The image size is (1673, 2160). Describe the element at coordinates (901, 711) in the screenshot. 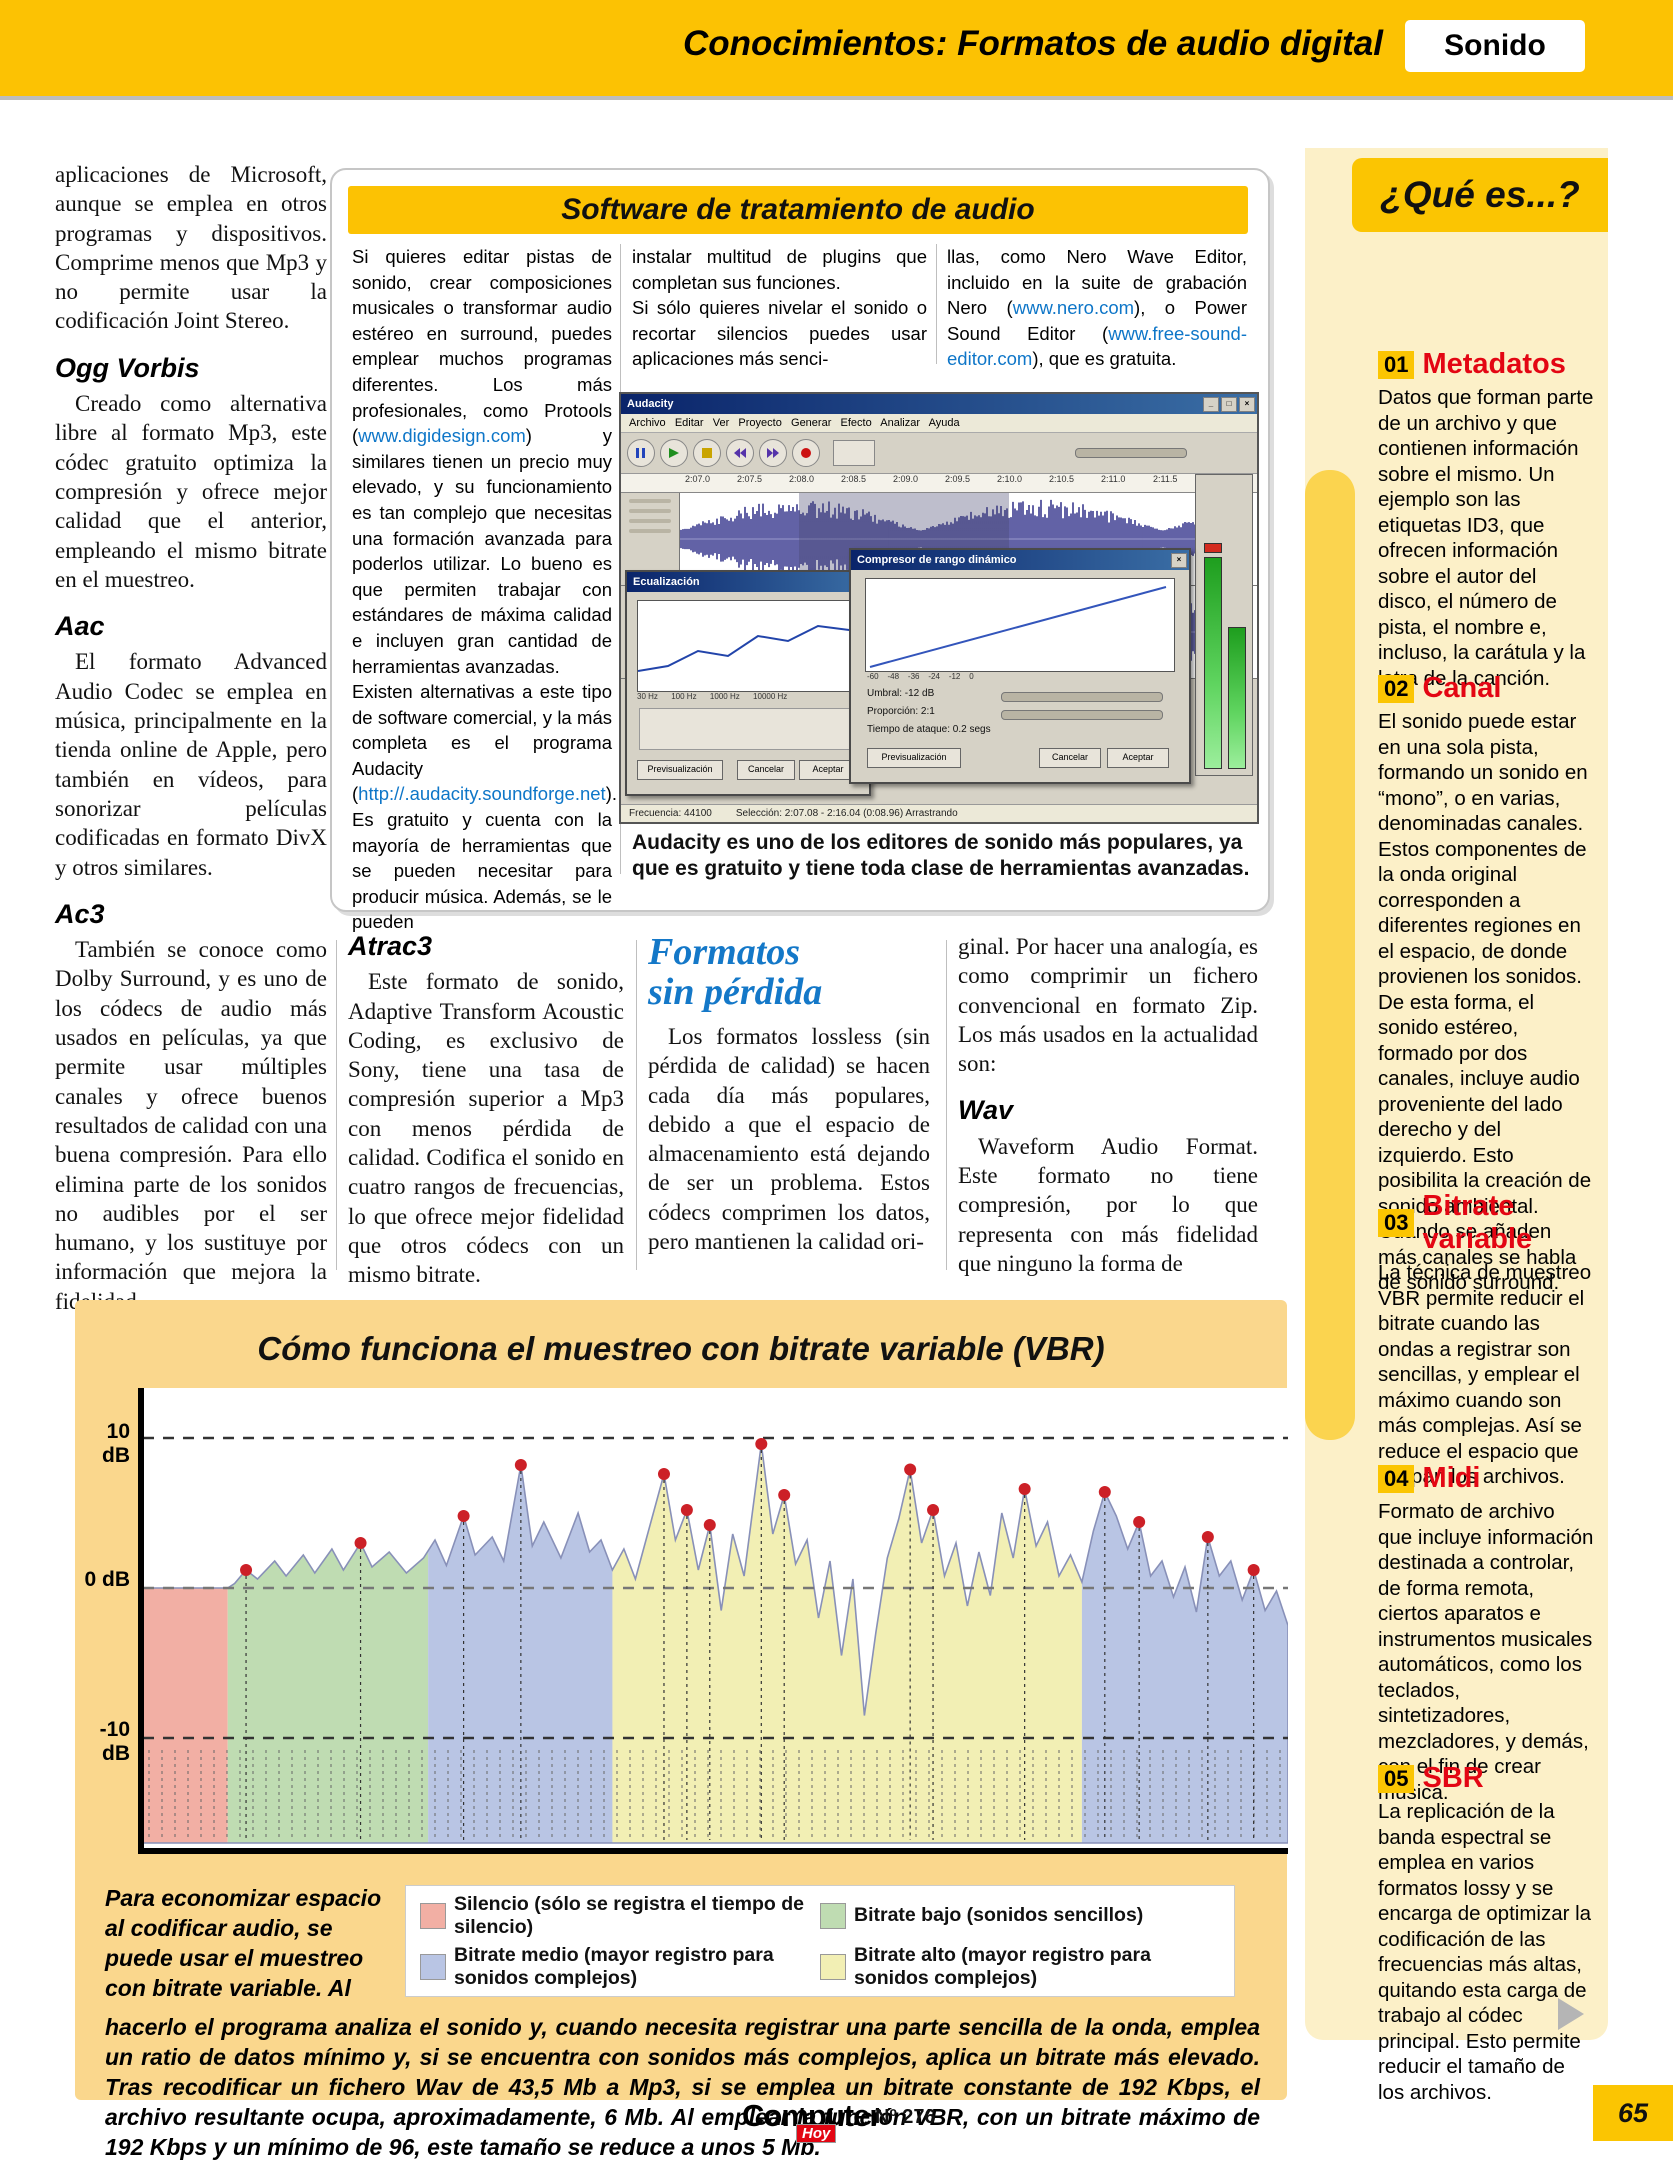

I see `ratio-field: Proporción: 2:1` at that location.